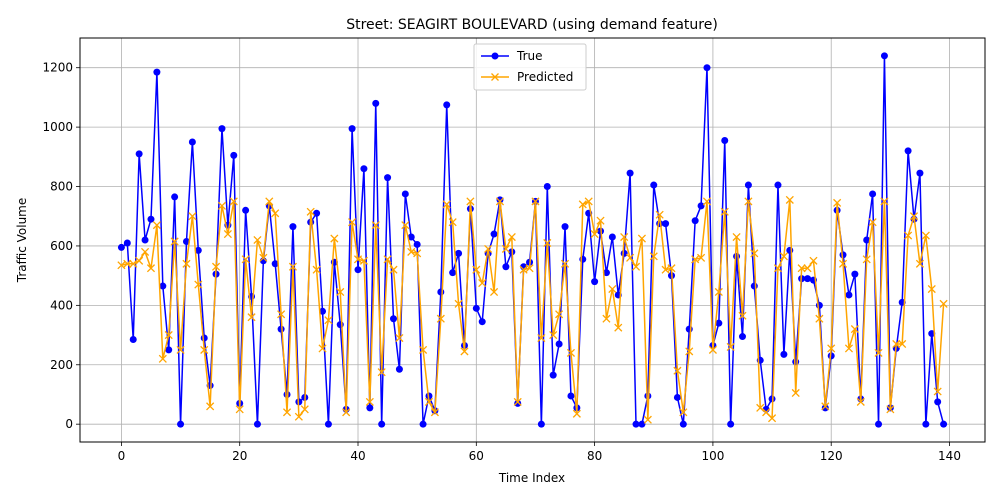 The height and width of the screenshot is (500, 1000). Describe the element at coordinates (61, 305) in the screenshot. I see `y-tick-label: 400` at that location.